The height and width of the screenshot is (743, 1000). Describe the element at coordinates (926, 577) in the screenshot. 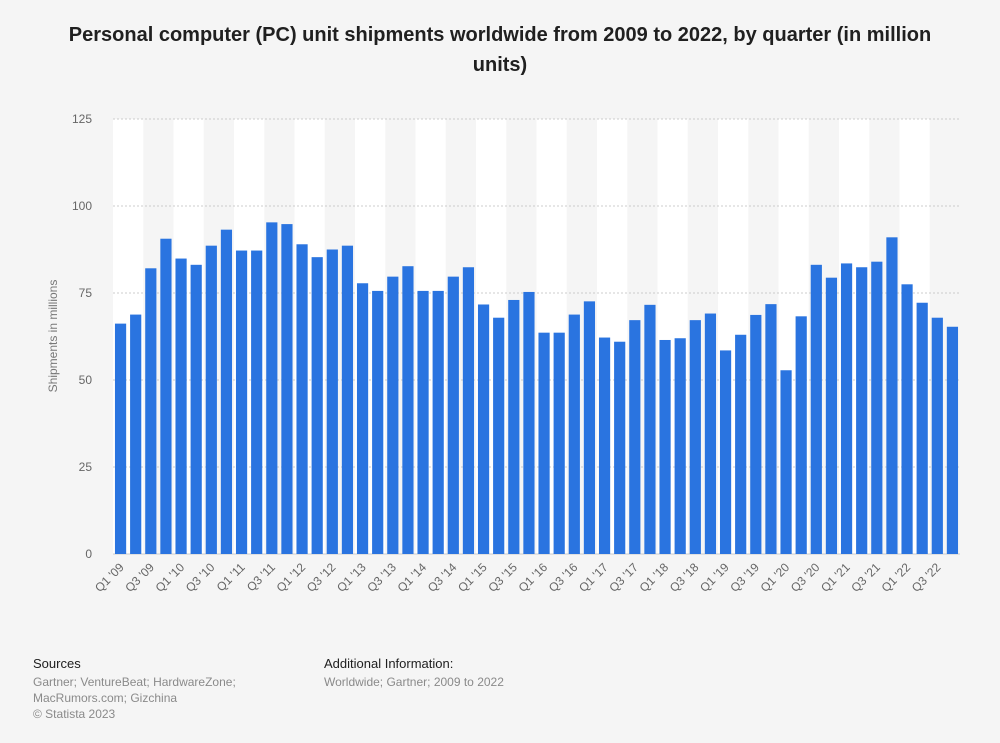

I see `x-tick-label: Q3 '22` at that location.